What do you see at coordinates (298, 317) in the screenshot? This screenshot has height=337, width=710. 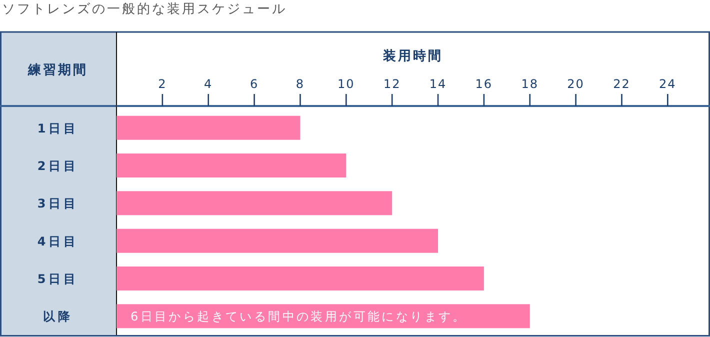 I see `annotation: 6日目から起きている間中の装用が可能になります。` at bounding box center [298, 317].